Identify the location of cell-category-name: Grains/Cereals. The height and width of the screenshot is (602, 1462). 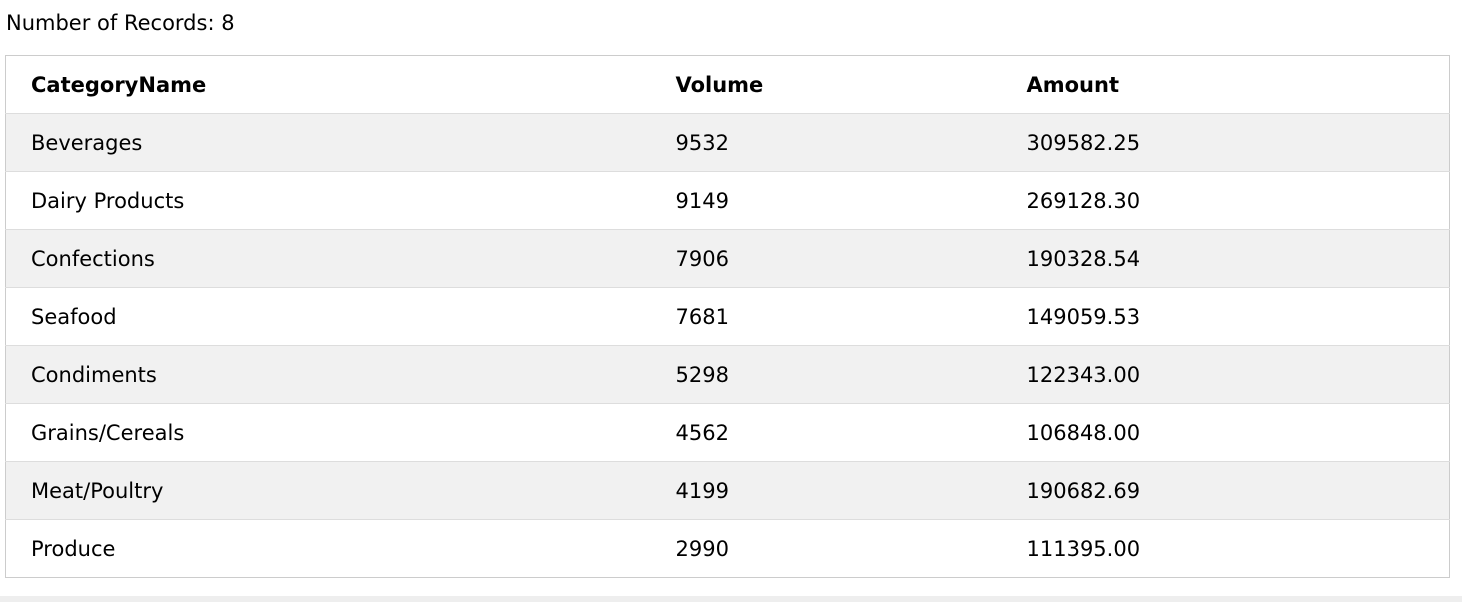
(328, 432).